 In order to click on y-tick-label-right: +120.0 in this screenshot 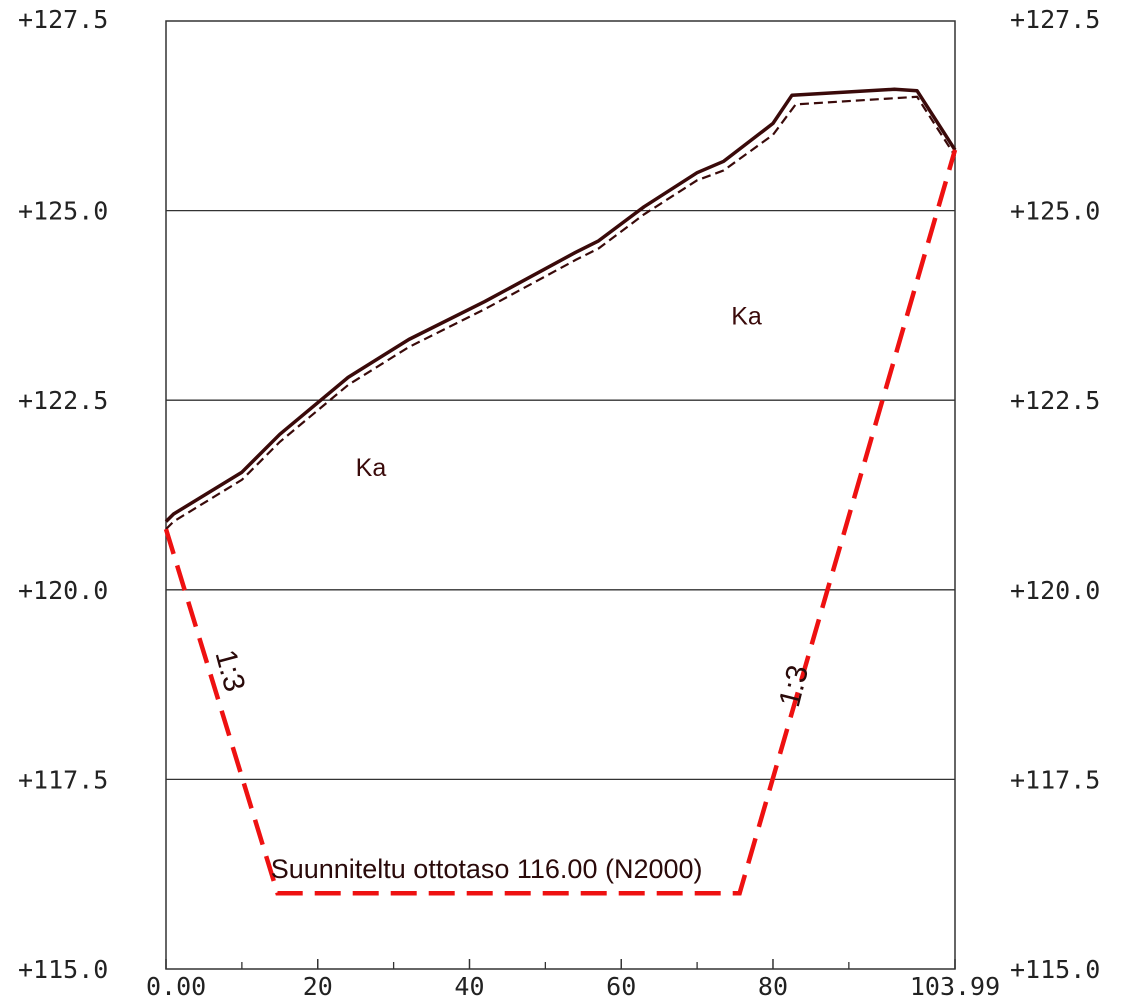, I will do `click(1055, 590)`.